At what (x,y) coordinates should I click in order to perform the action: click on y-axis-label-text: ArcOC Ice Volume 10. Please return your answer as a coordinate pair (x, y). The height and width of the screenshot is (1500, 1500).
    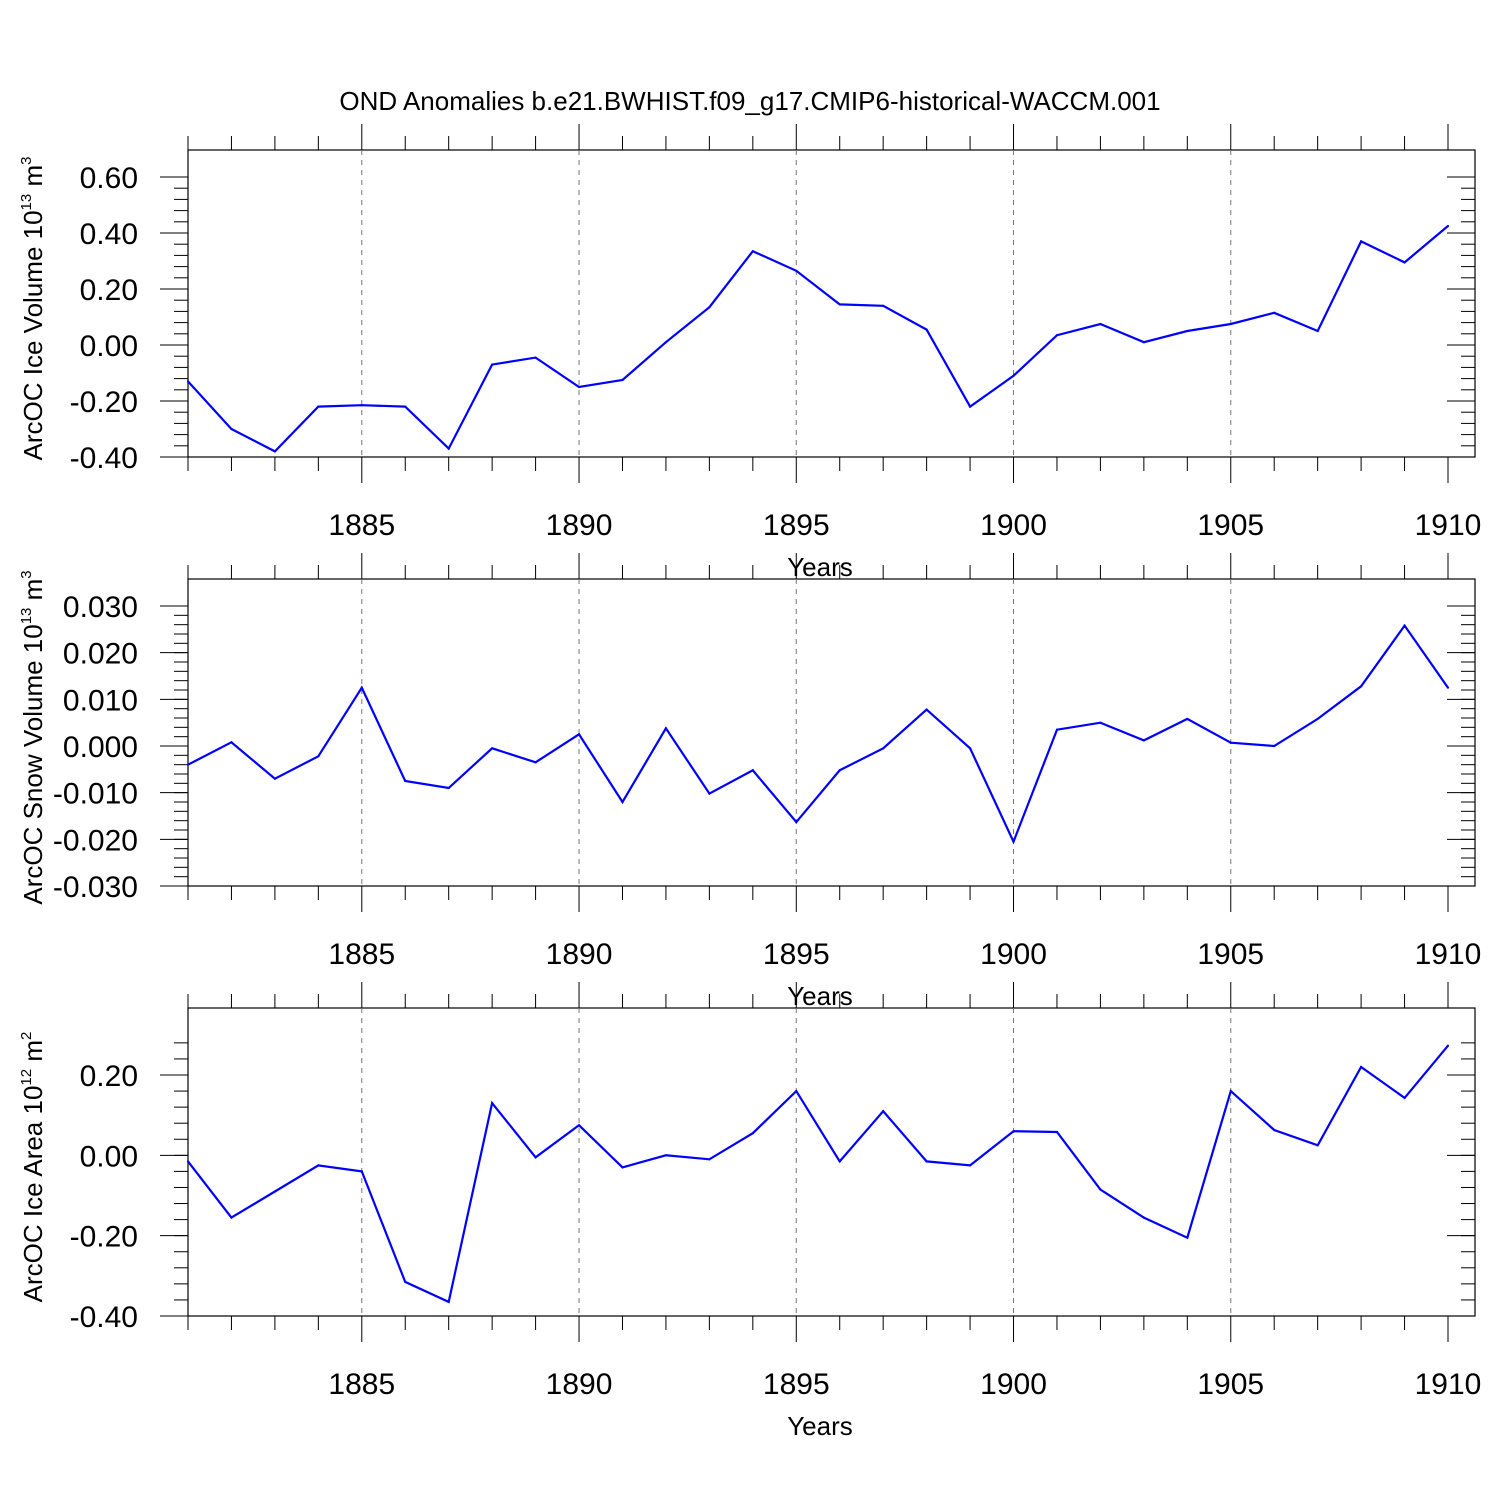
    Looking at the image, I should click on (33, 335).